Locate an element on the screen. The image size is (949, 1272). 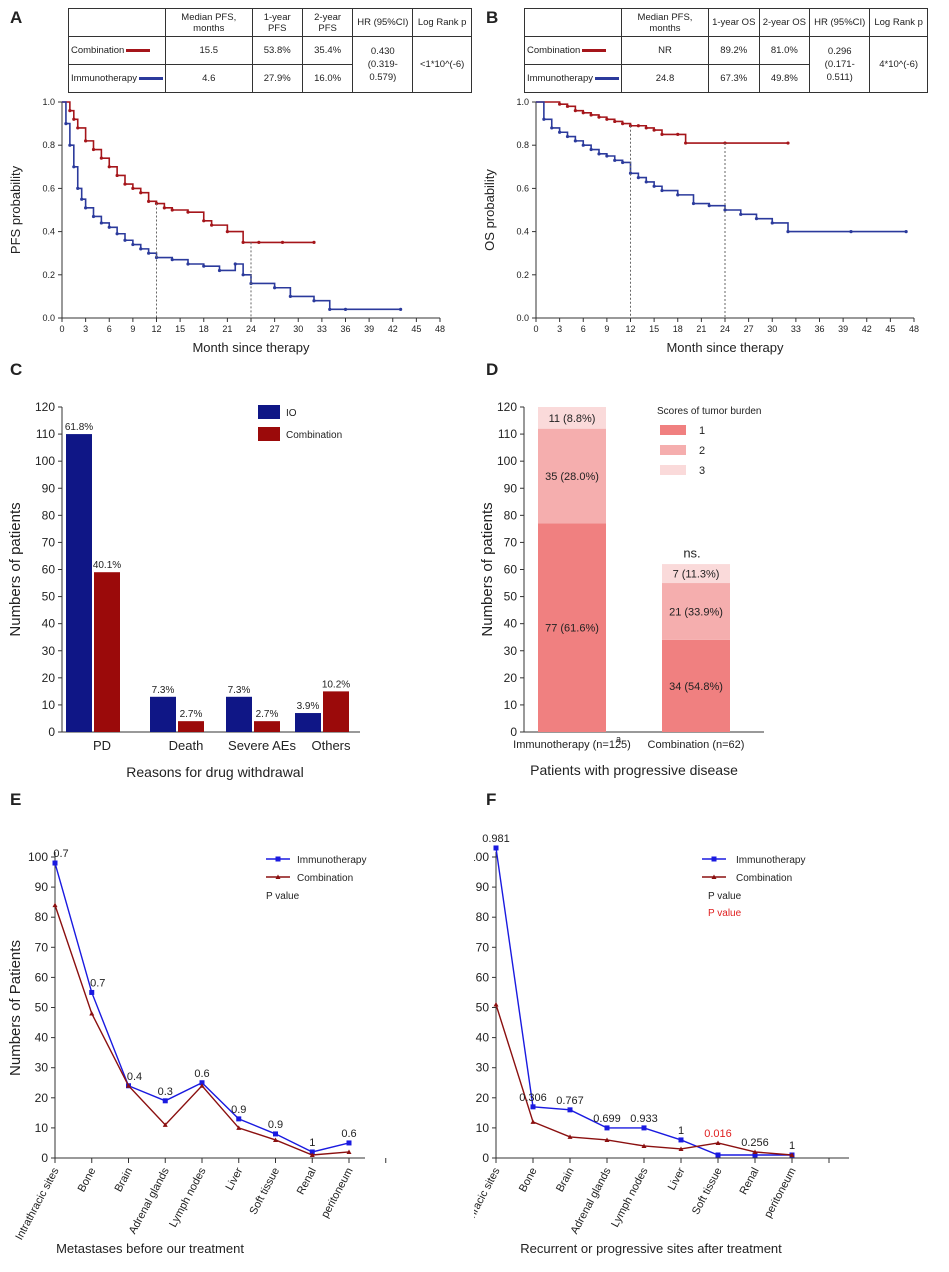
table-a-header: HR (95%CI) is located at coordinates (383, 22).